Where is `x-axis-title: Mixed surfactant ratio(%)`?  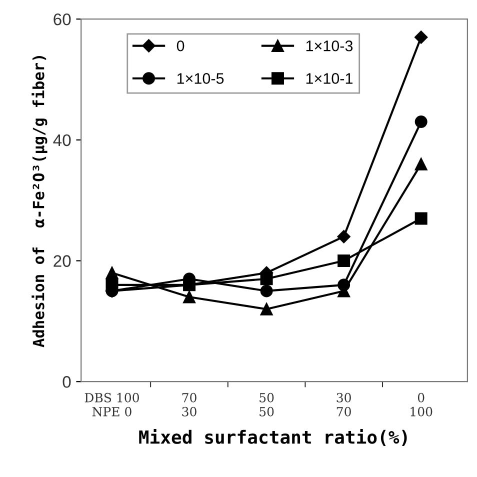
x-axis-title: Mixed surfactant ratio(%) is located at coordinates (273, 437).